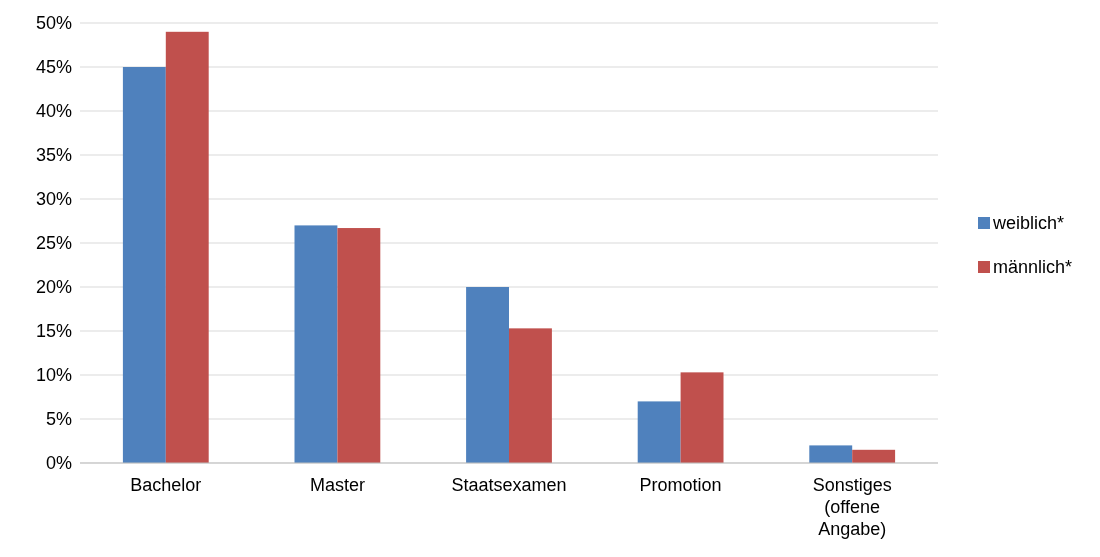 The height and width of the screenshot is (557, 1100). What do you see at coordinates (53, 67) in the screenshot?
I see `y-tick-label: 45%` at bounding box center [53, 67].